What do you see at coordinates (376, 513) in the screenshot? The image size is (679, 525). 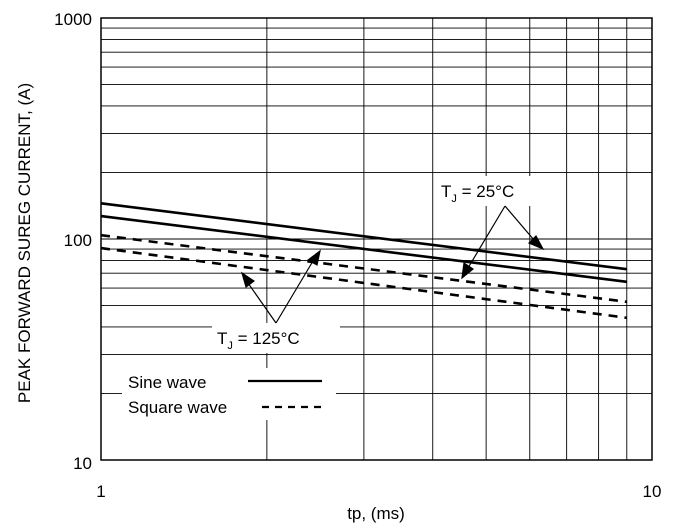 I see `x-axis-title: tp, (ms)` at bounding box center [376, 513].